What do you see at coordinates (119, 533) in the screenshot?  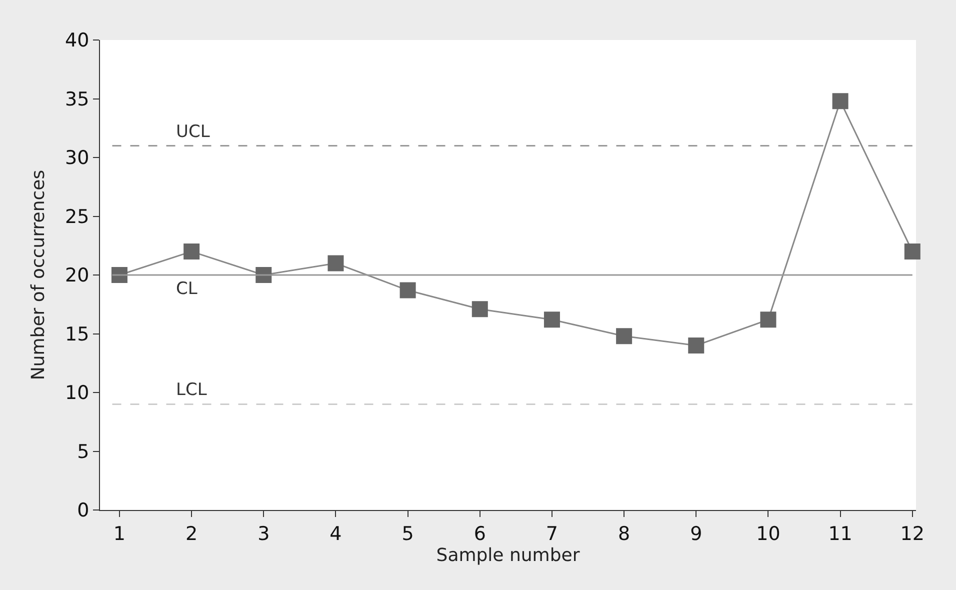 I see `x-tick-label: 1` at bounding box center [119, 533].